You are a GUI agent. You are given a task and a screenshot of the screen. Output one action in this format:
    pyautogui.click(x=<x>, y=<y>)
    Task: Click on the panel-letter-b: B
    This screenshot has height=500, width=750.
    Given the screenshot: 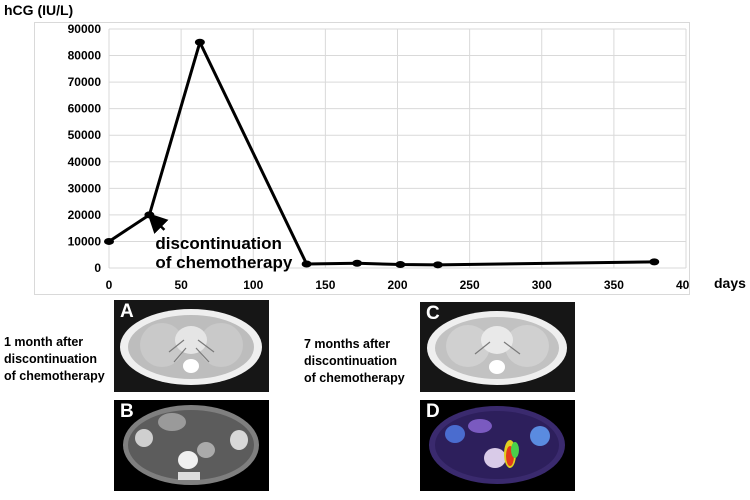 What is the action you would take?
    pyautogui.click(x=127, y=411)
    